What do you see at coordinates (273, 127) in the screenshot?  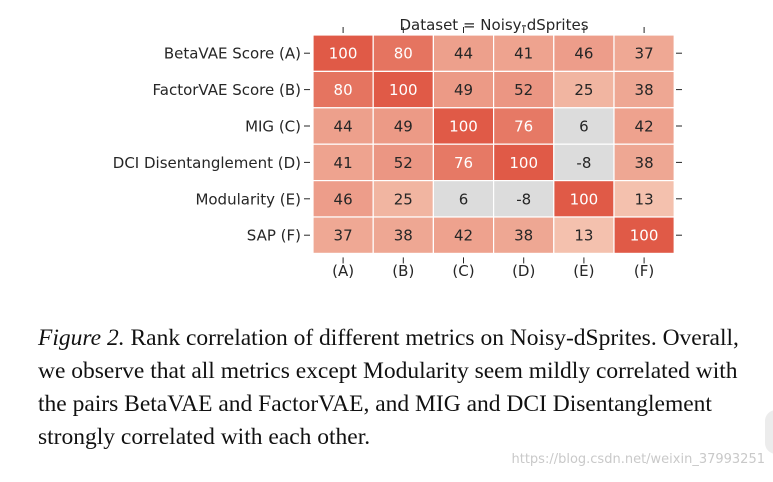 I see `row-label: MIG (C)` at bounding box center [273, 127].